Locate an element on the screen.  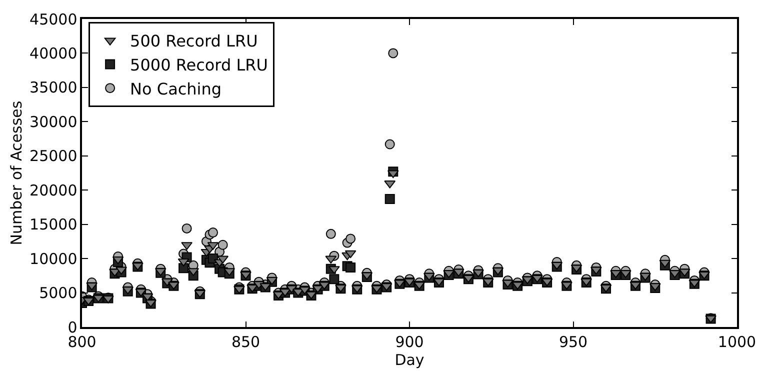
y-axis-title: Number of Acesses is located at coordinates (16, 173).